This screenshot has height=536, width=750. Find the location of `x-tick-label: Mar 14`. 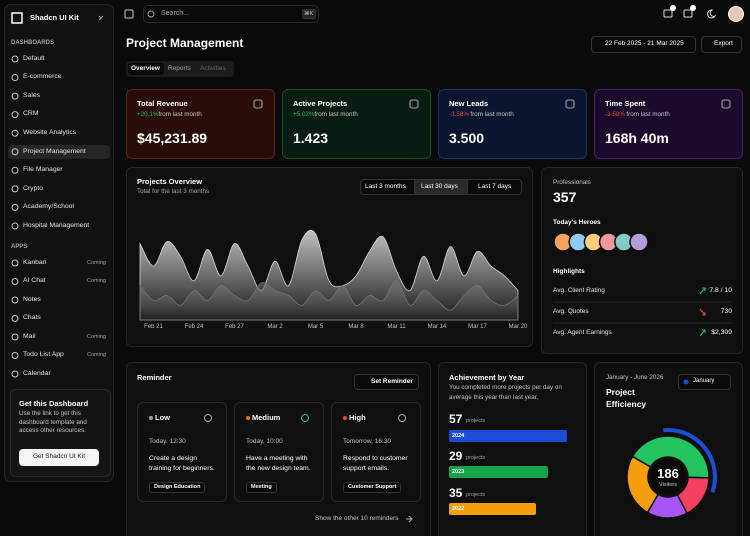

x-tick-label: Mar 14 is located at coordinates (437, 327).